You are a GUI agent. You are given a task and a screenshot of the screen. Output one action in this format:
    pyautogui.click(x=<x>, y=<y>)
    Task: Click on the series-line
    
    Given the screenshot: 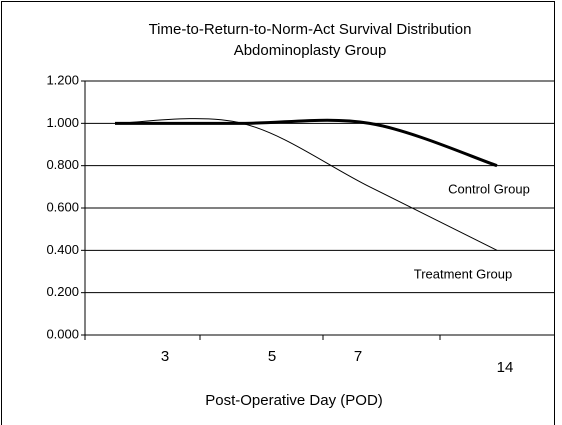 What is the action you would take?
    pyautogui.click(x=306, y=143)
    